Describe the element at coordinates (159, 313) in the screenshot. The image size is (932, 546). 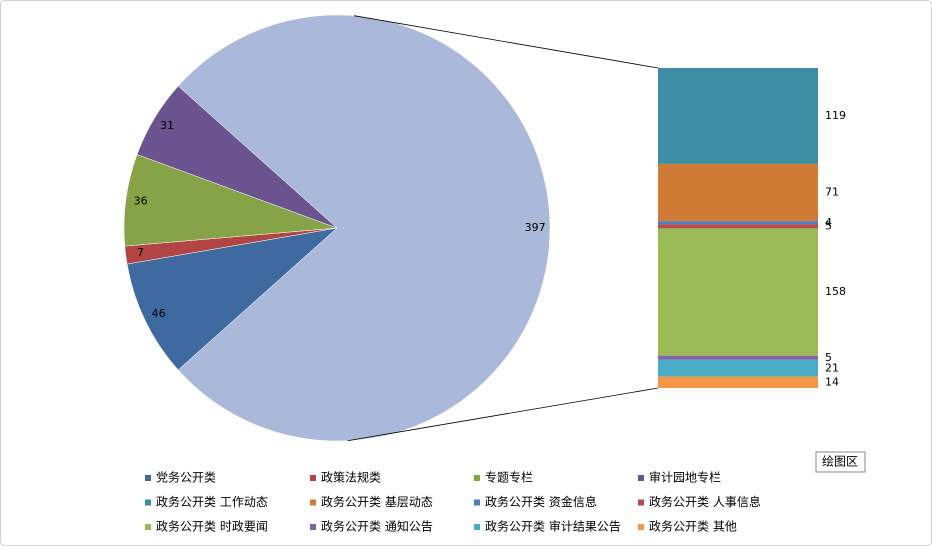
I see `data-label: 46` at that location.